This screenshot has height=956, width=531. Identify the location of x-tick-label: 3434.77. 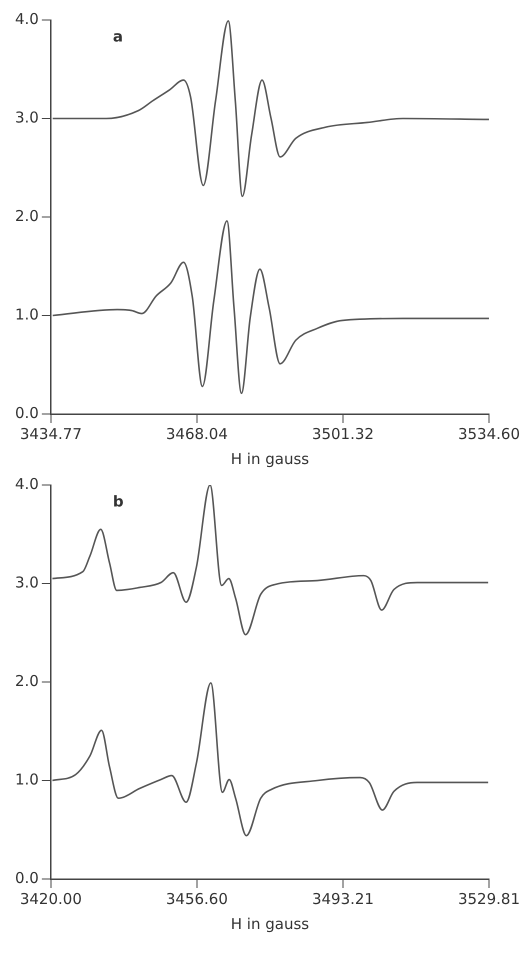
(51, 433).